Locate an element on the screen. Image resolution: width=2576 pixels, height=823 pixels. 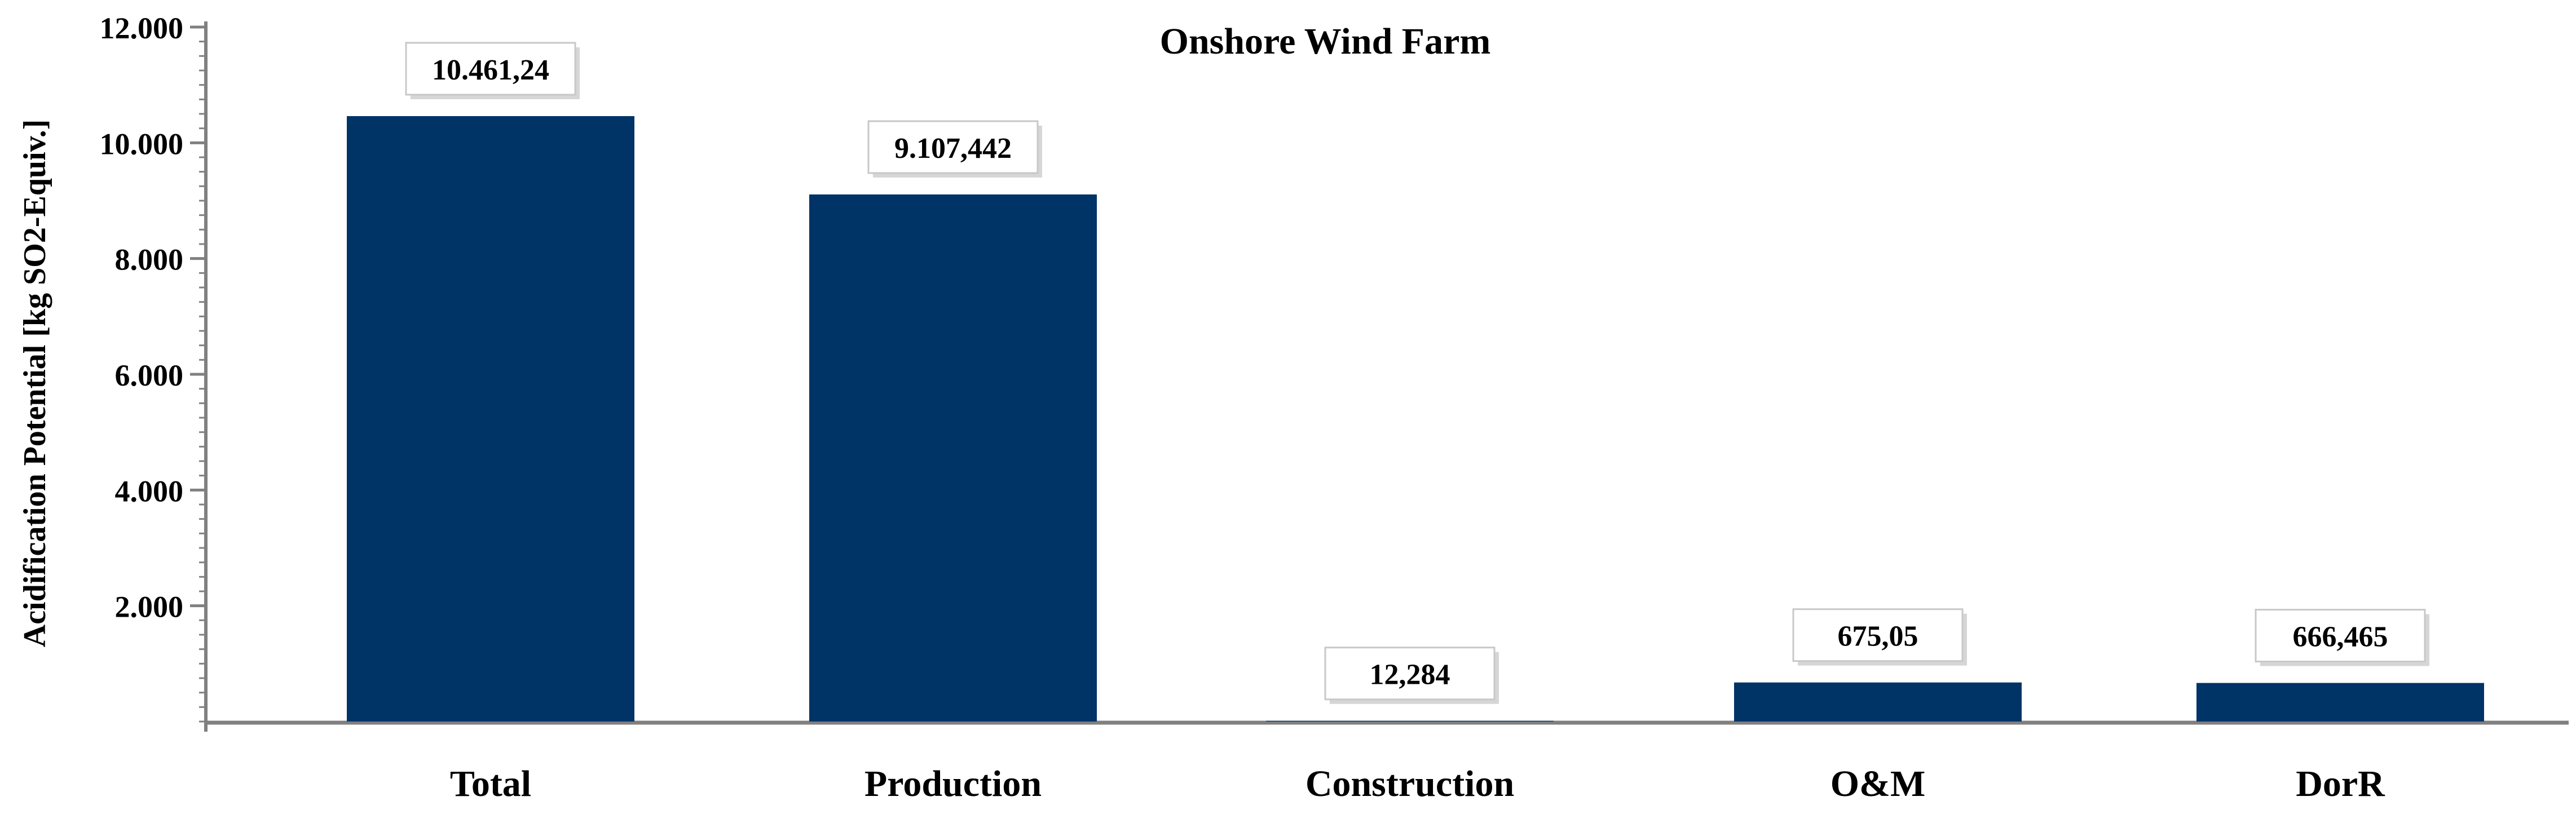
y-tick-label: 8.000 is located at coordinates (149, 260).